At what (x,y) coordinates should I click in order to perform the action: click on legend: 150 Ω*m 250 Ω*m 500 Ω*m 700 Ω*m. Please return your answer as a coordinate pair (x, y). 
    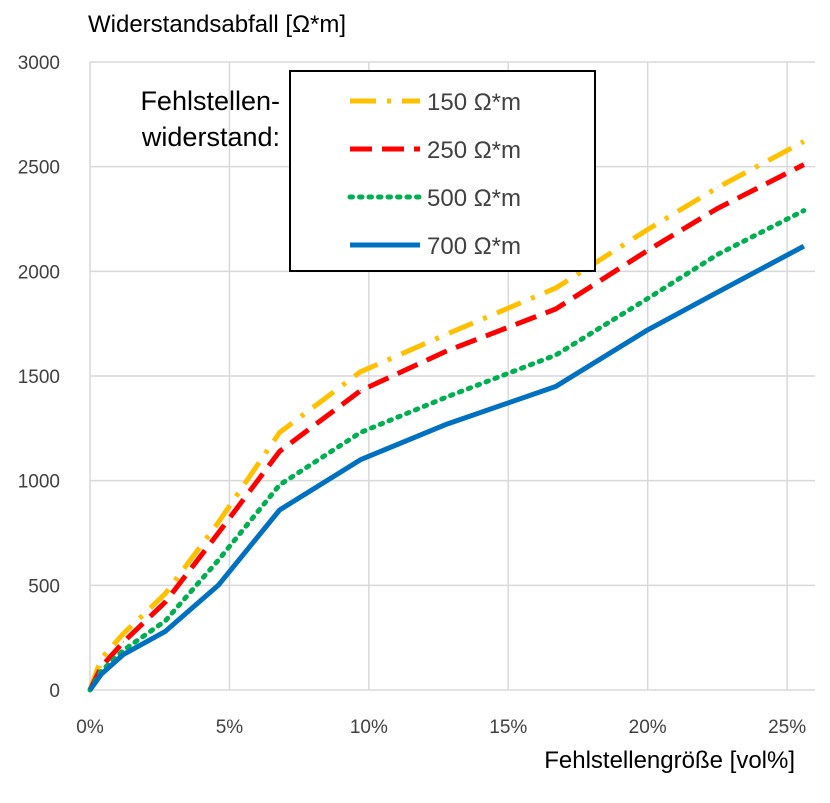
    Looking at the image, I should click on (442, 171).